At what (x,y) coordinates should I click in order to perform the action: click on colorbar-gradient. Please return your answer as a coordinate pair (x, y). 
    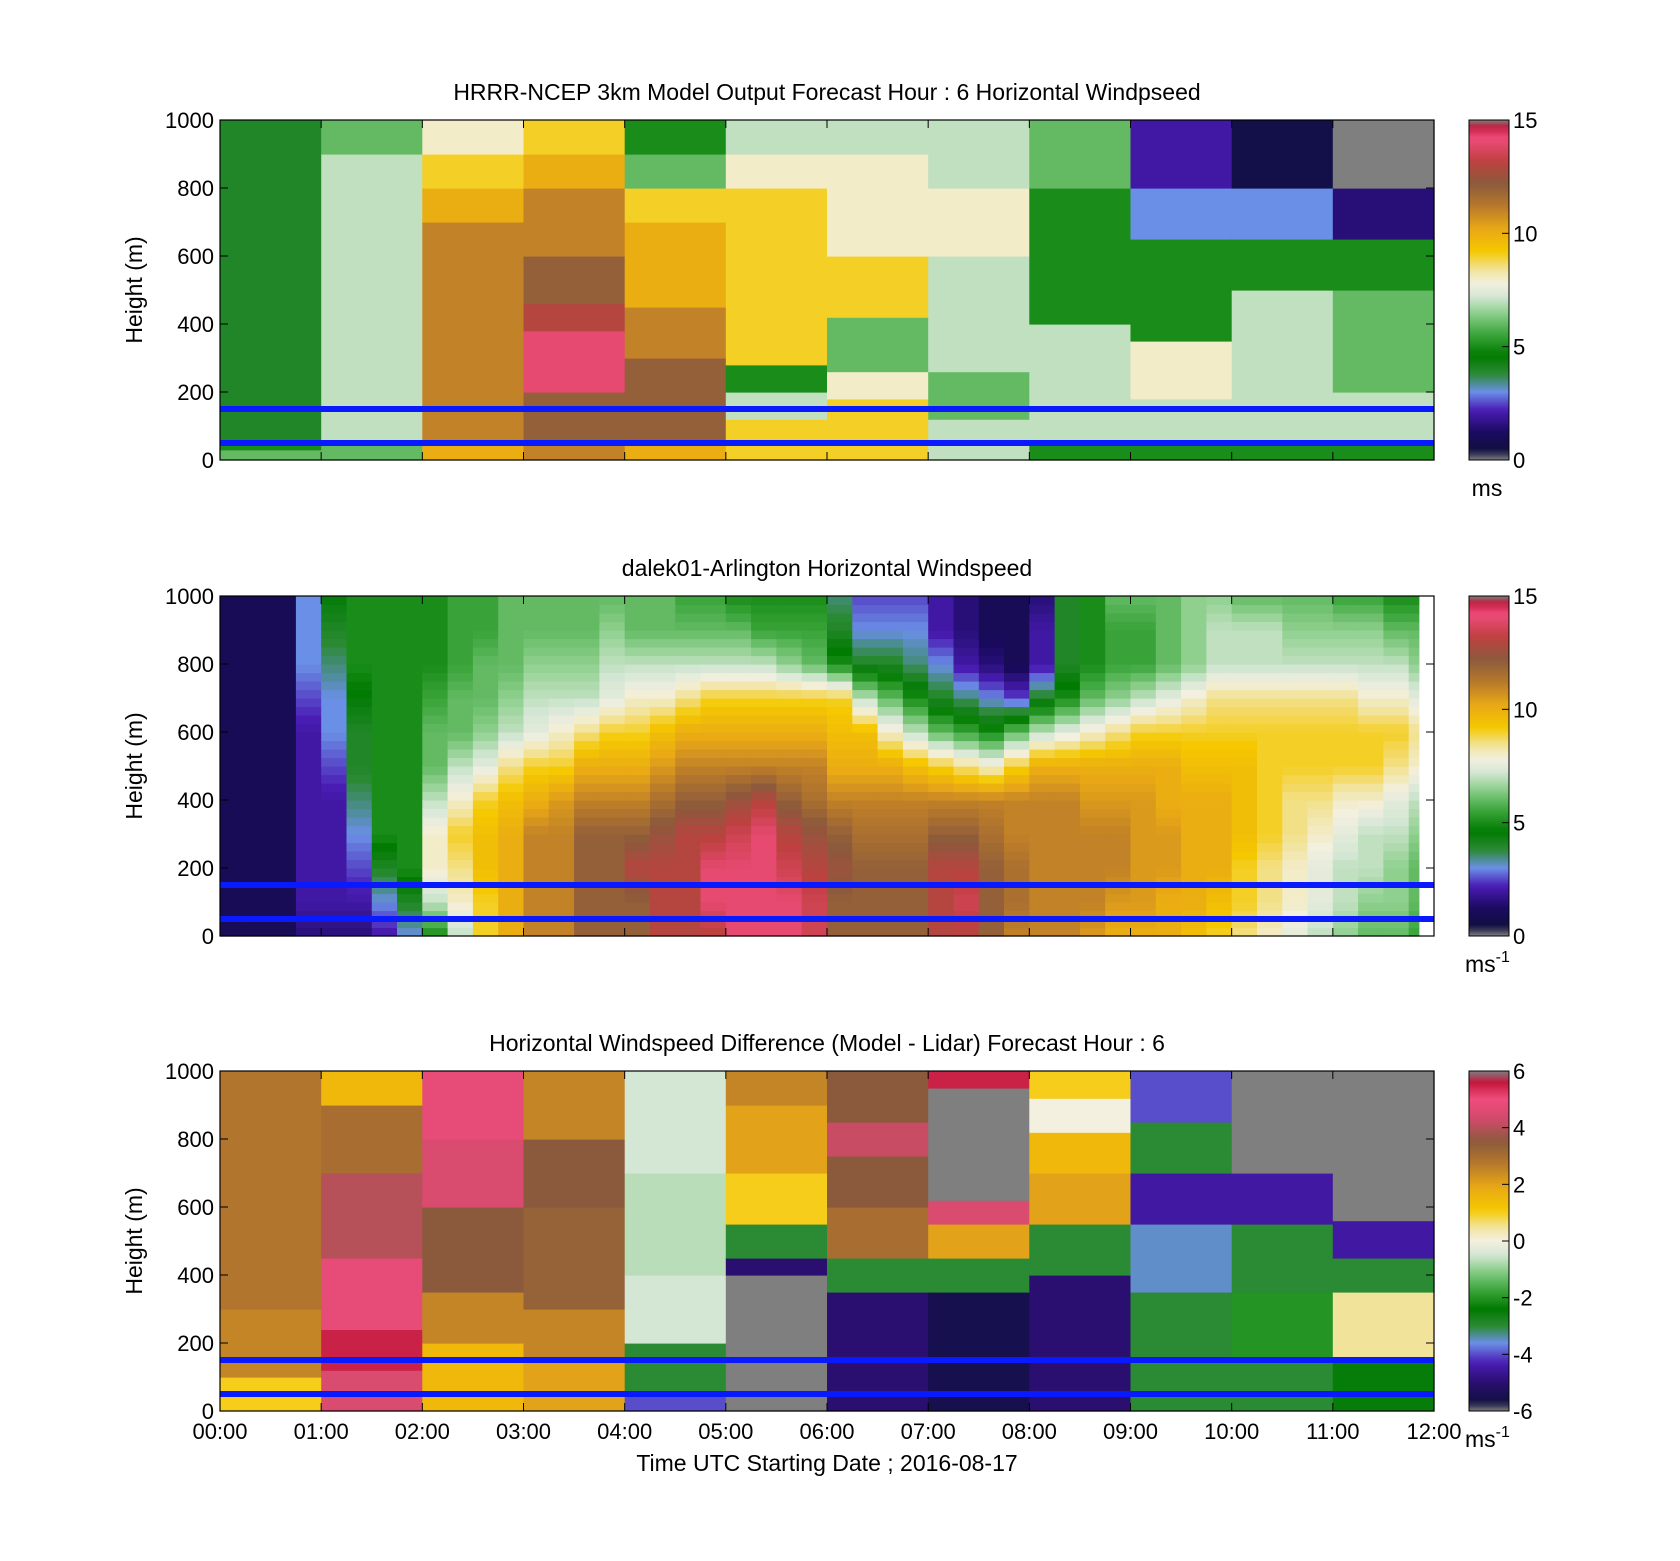
    Looking at the image, I should click on (1489, 766).